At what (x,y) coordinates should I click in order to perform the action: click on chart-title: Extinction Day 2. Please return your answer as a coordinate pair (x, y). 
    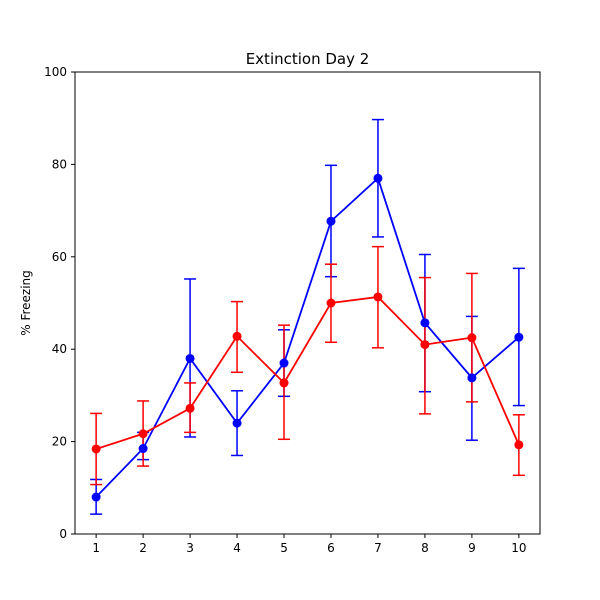
    Looking at the image, I should click on (308, 59).